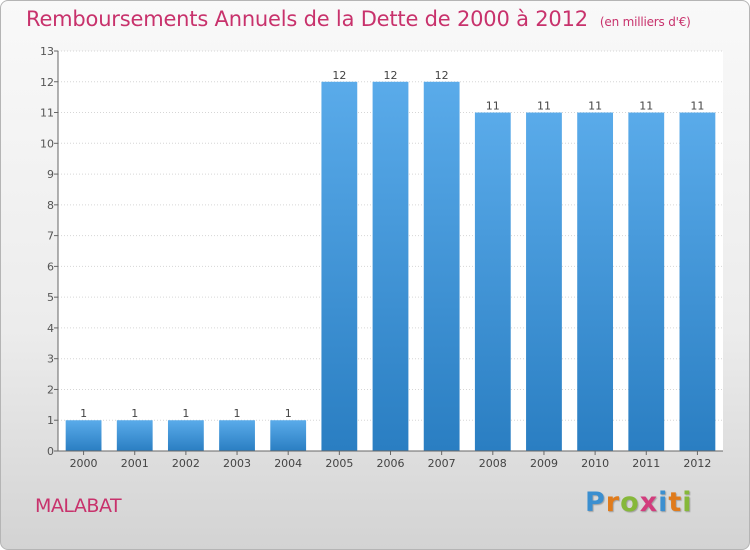 This screenshot has width=750, height=550. What do you see at coordinates (237, 463) in the screenshot?
I see `x-tick-label: 2003` at bounding box center [237, 463].